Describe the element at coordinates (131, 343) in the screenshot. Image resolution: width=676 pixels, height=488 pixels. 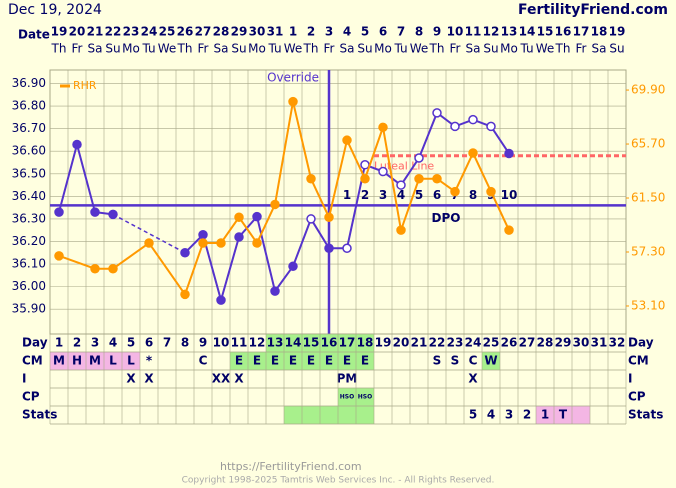
I see `cell-text: 5` at that location.